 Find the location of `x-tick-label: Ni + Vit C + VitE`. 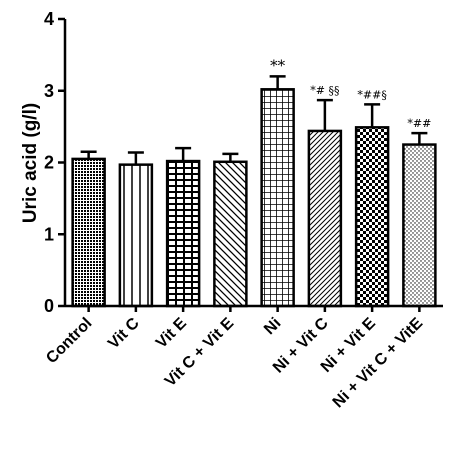

x-tick-label: Ni + Vit C + VitE is located at coordinates (378, 363).